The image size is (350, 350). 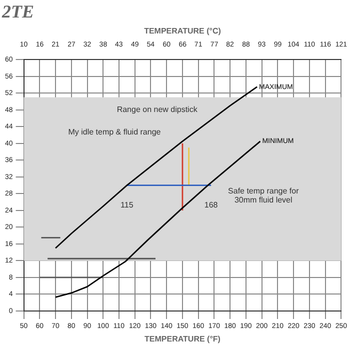 What do you see at coordinates (127, 205) in the screenshot?
I see `annotation: 115` at bounding box center [127, 205].